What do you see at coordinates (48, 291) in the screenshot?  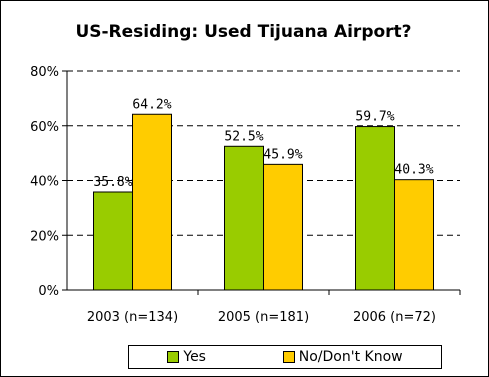 I see `y-tick-label: 0%` at bounding box center [48, 291].